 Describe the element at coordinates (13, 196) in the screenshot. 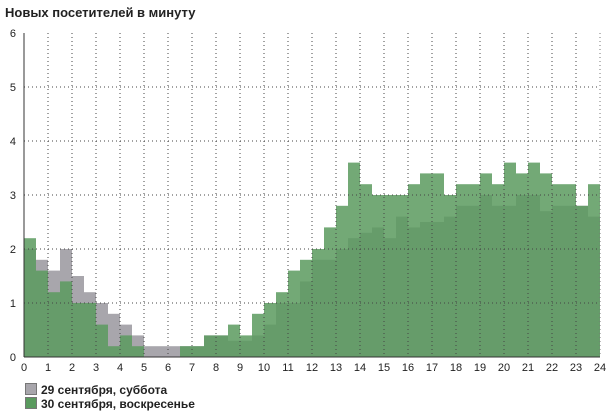

I see `y-tick-label-3: 3` at that location.